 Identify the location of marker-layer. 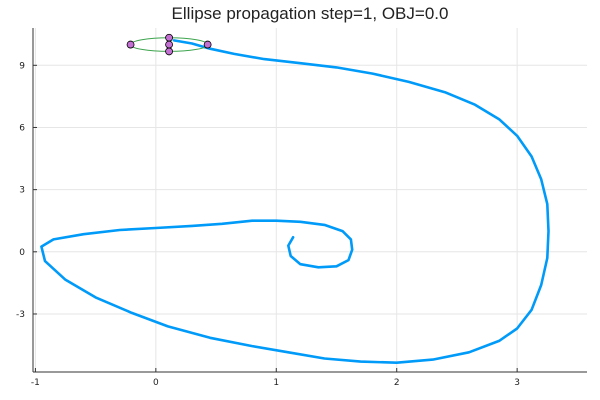
(169, 44).